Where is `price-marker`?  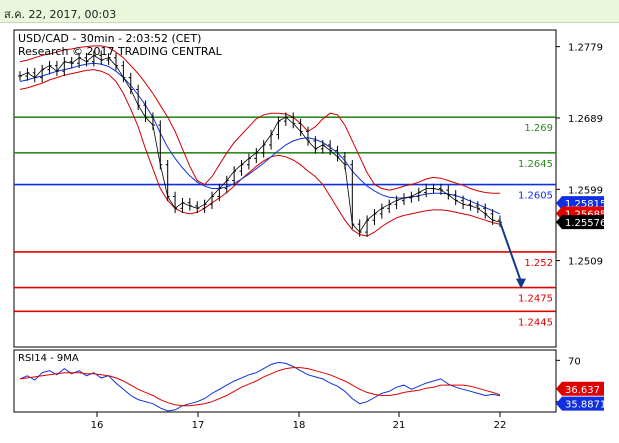 price-marker is located at coordinates (580, 222).